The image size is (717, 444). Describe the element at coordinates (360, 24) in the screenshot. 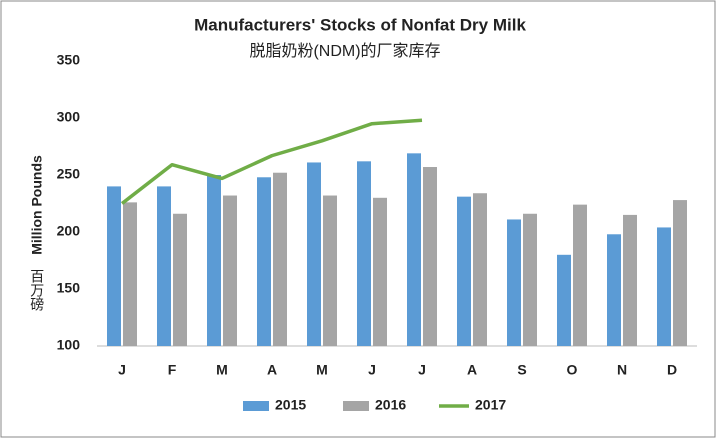

I see `chart-title: Manufacturers' Stocks of Nonfat Dry Milk` at that location.